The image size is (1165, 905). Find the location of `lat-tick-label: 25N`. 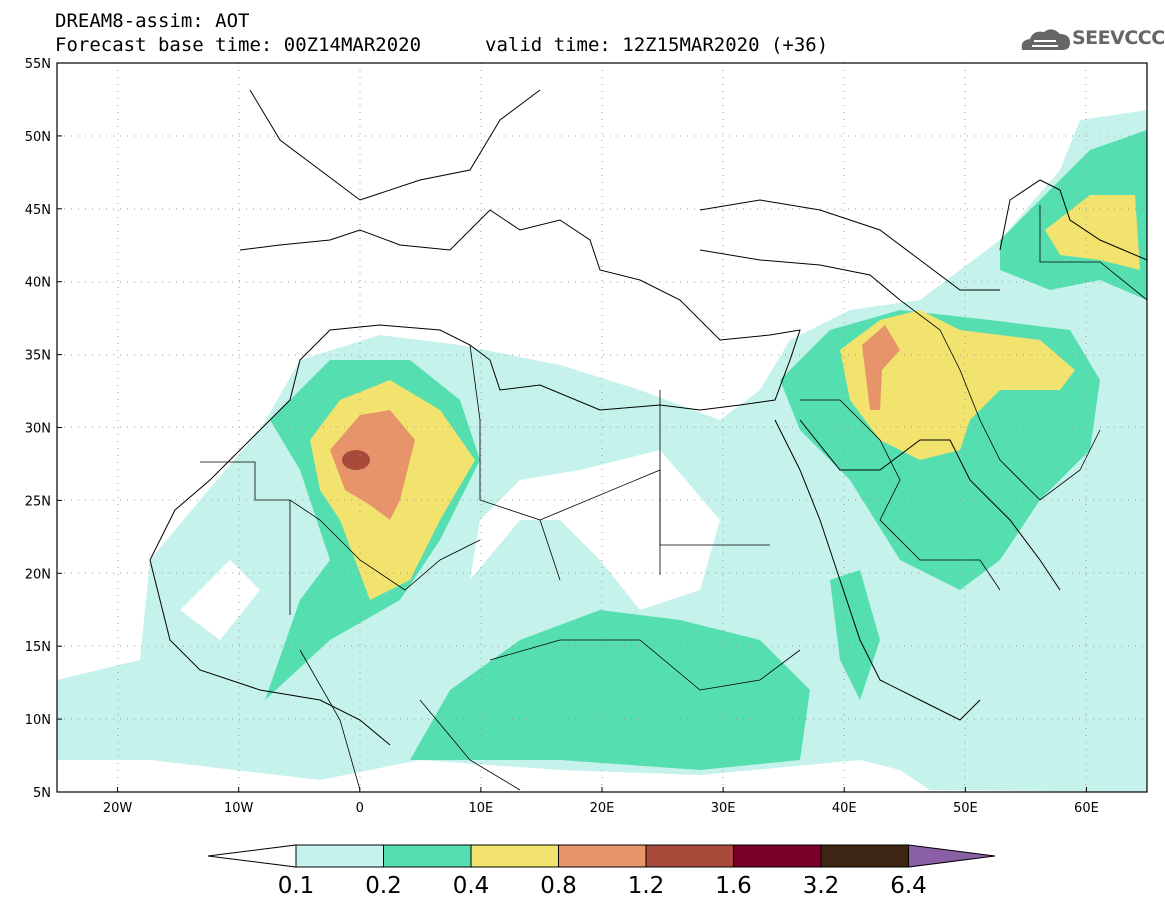

lat-tick-label: 25N is located at coordinates (38, 501).